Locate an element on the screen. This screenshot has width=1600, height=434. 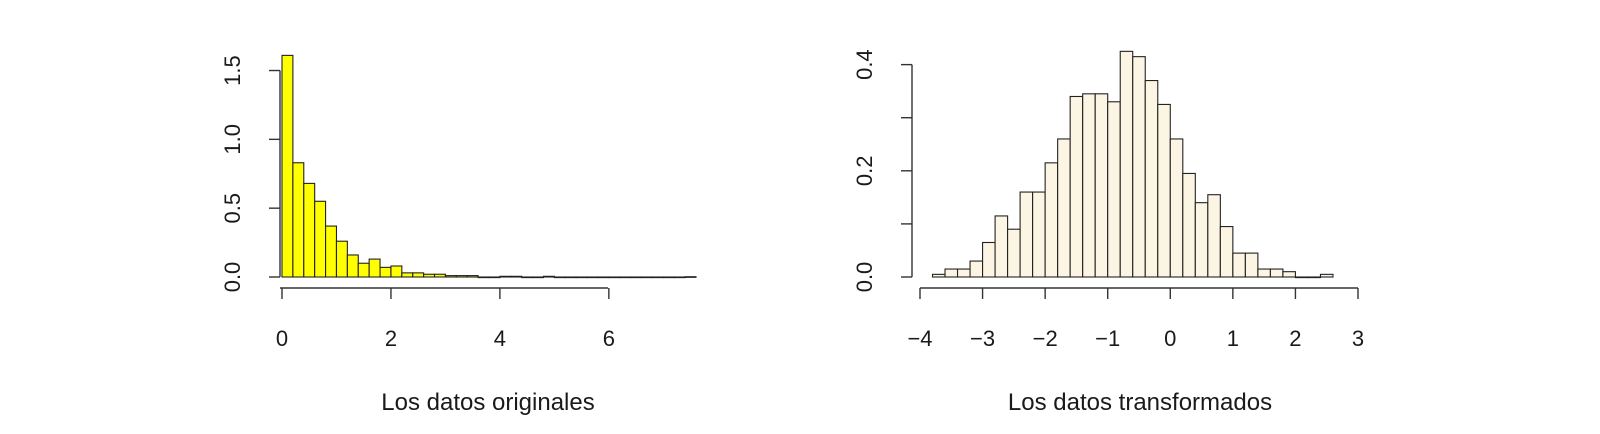
x-tick-label: 3 is located at coordinates (1358, 338).